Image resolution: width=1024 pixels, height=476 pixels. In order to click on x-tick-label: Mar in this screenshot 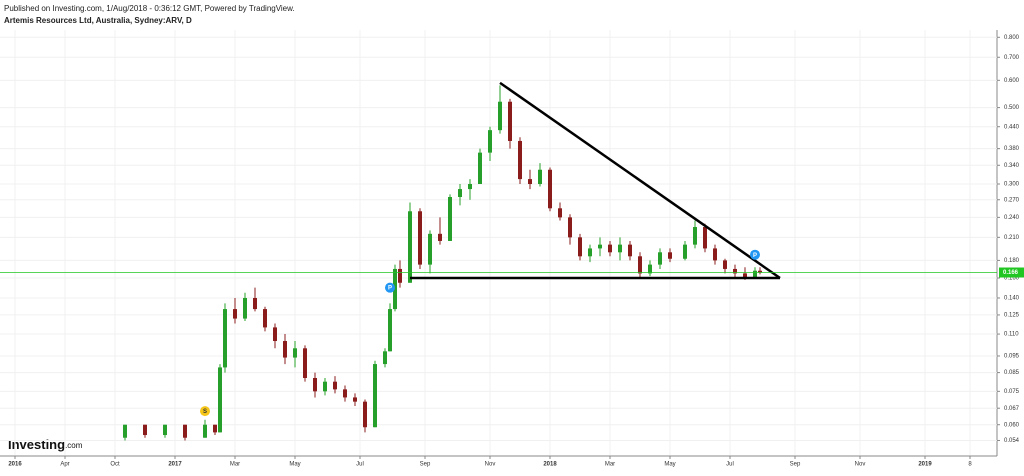, I will do `click(235, 465)`.